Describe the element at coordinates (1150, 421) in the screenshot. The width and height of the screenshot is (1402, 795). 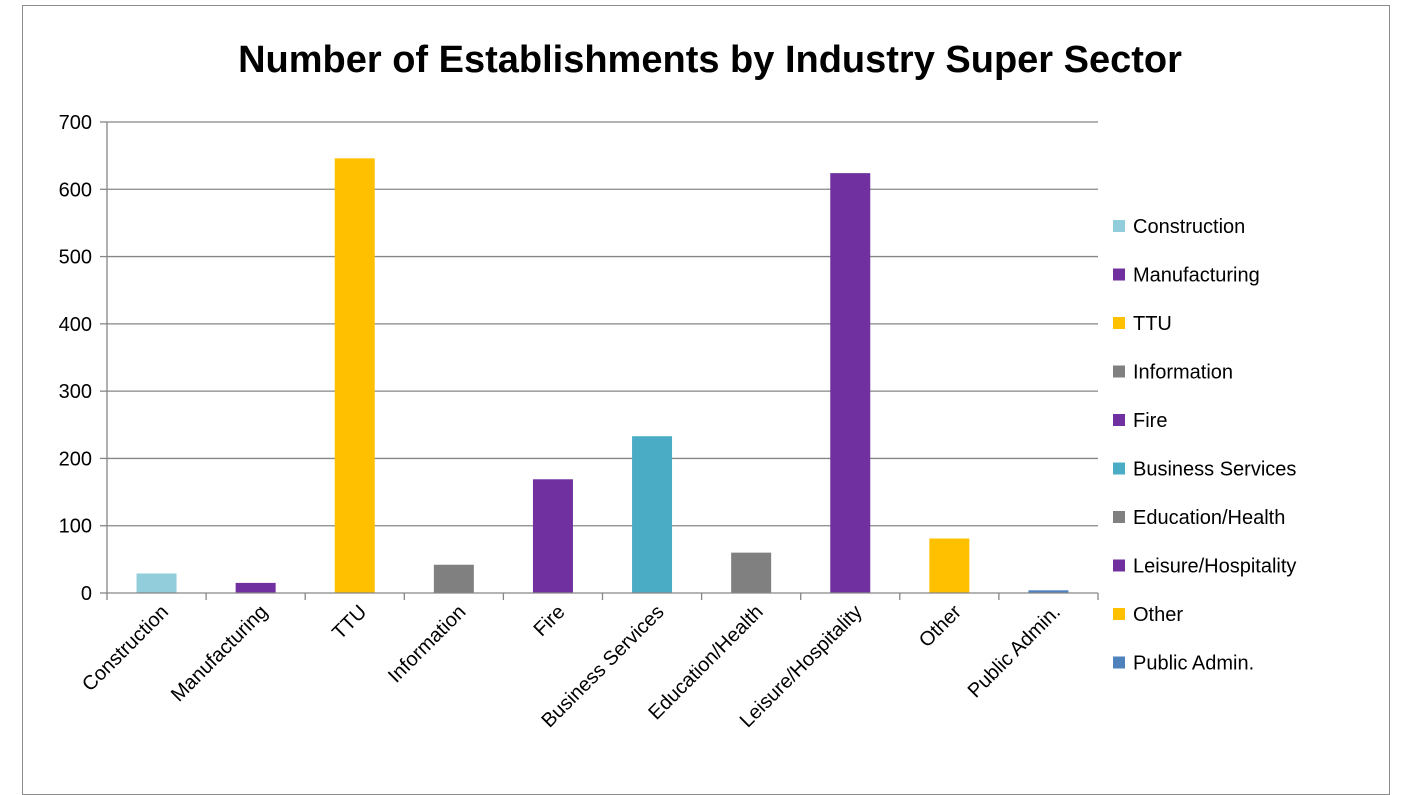
I see `legend-label: Fire` at that location.